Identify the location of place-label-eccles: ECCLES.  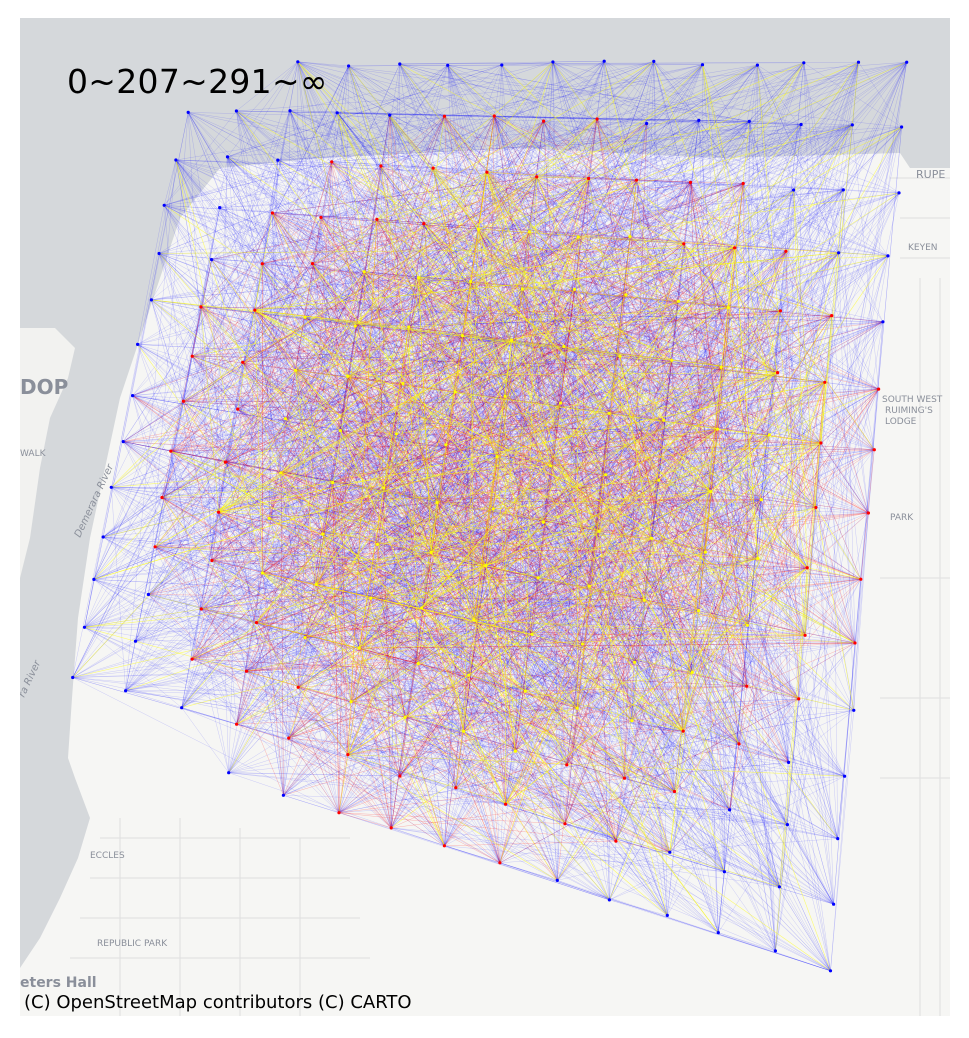
(107, 856).